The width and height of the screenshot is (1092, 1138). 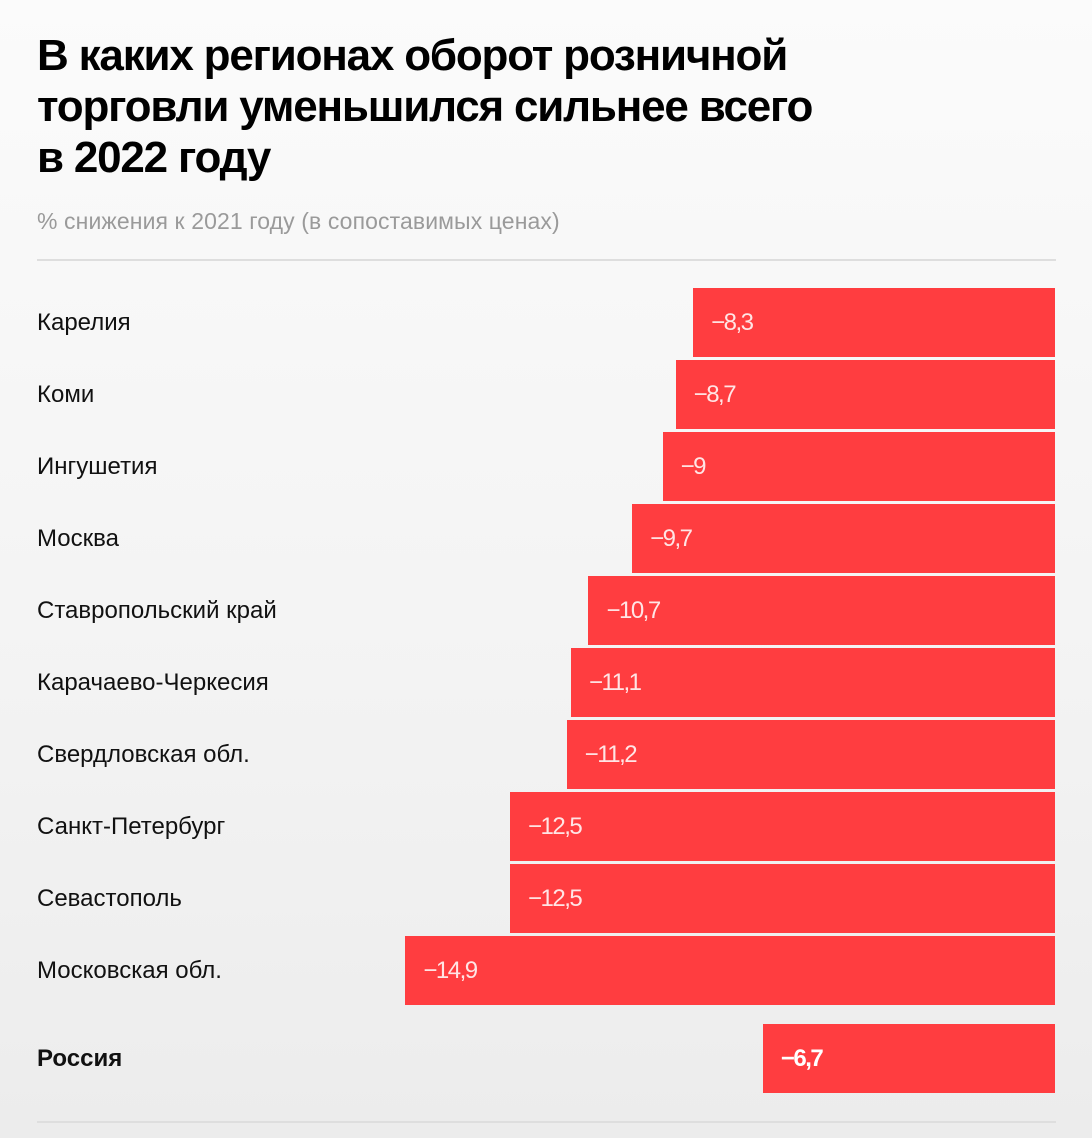 What do you see at coordinates (109, 898) in the screenshot?
I see `category-label: Севастополь` at bounding box center [109, 898].